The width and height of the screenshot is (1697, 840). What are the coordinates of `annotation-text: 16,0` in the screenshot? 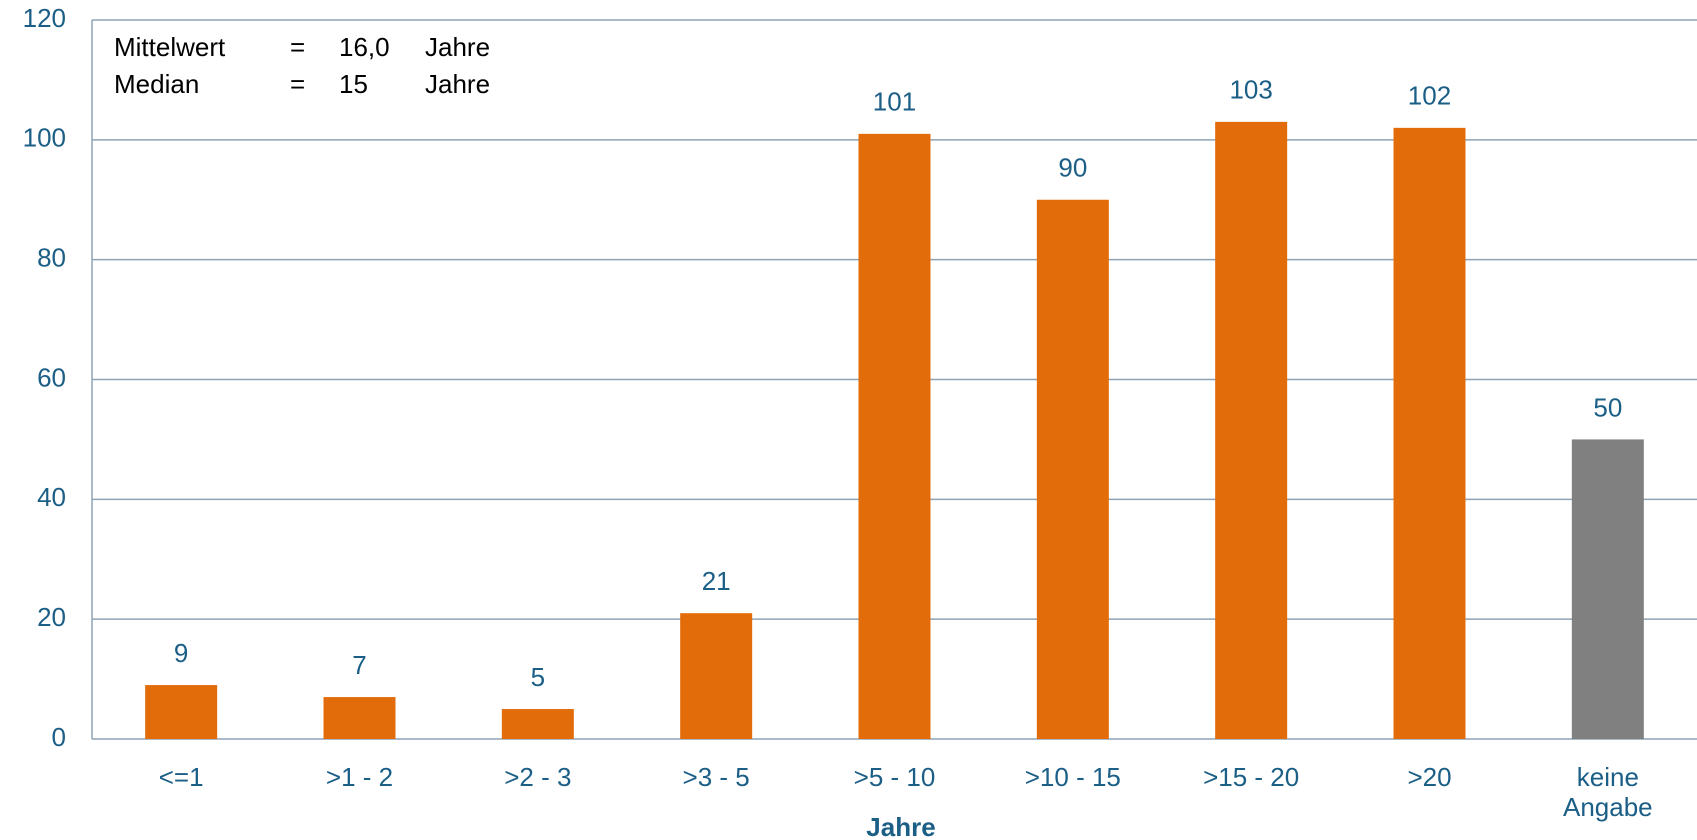 It's located at (364, 47).